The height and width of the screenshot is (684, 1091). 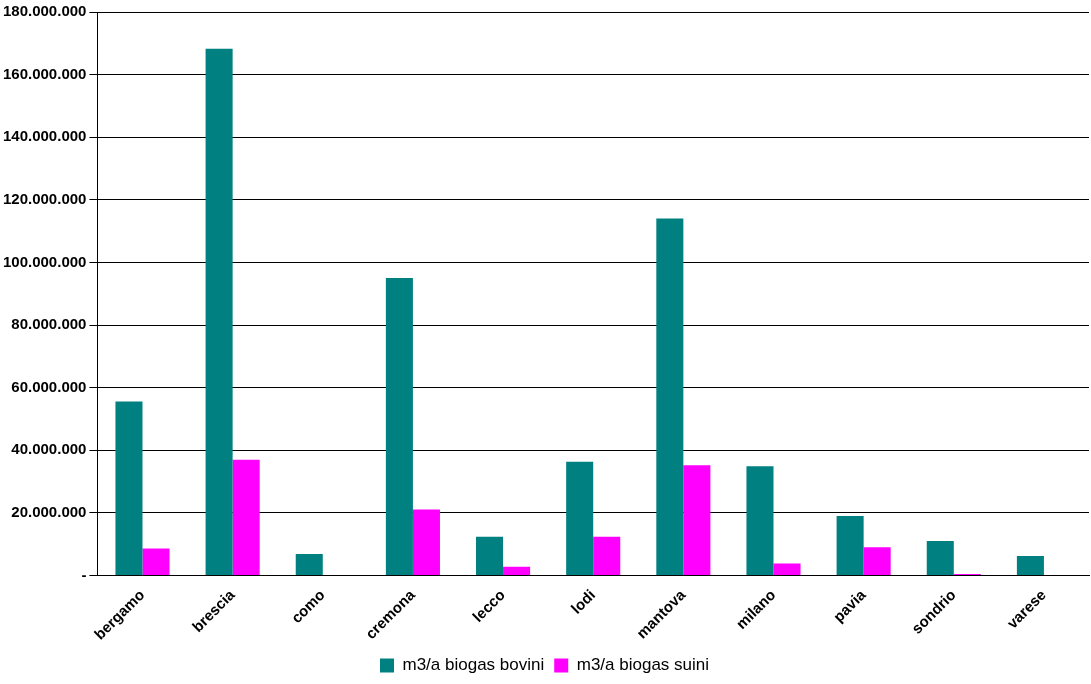 I want to click on x-tick-label: lodi, so click(x=583, y=601).